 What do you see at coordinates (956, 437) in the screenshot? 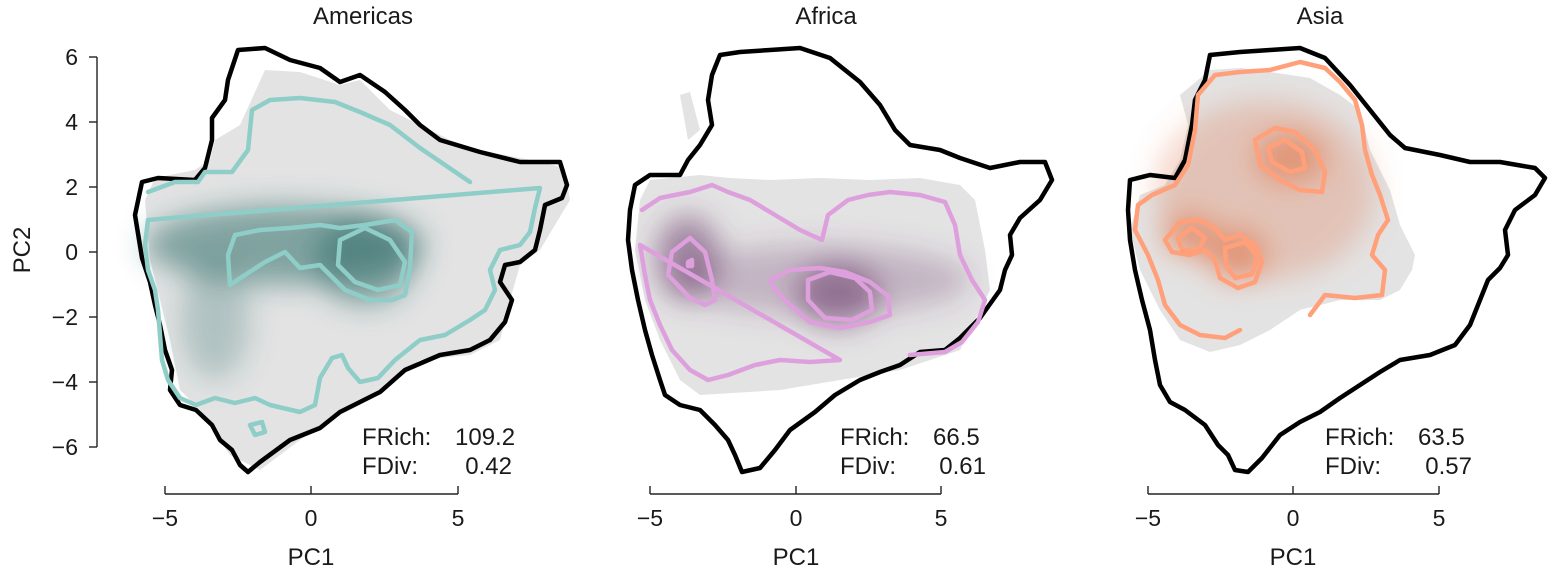
I see `frich-value: 66.5` at bounding box center [956, 437].